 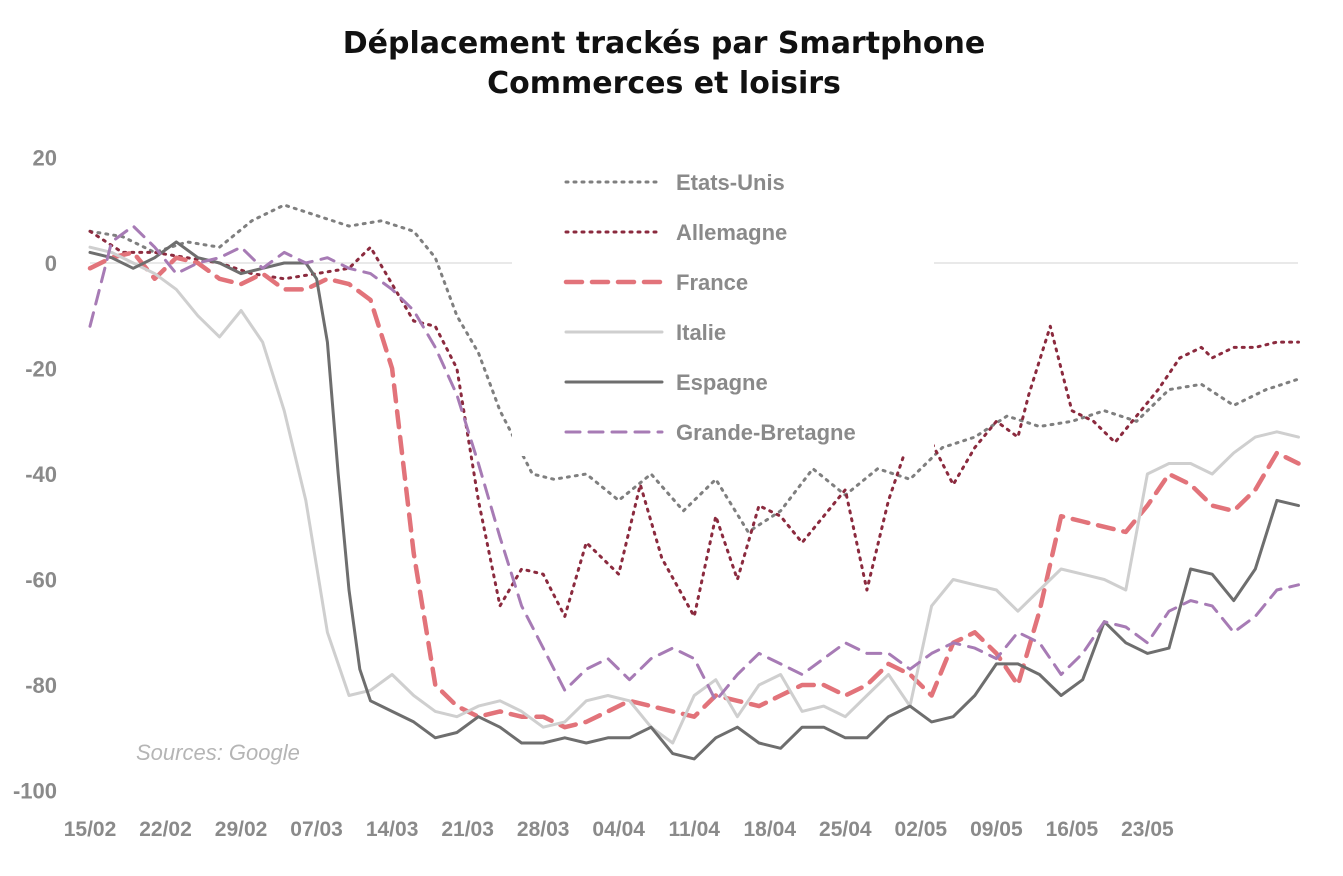 What do you see at coordinates (712, 282) in the screenshot?
I see `legend-label-france: France` at bounding box center [712, 282].